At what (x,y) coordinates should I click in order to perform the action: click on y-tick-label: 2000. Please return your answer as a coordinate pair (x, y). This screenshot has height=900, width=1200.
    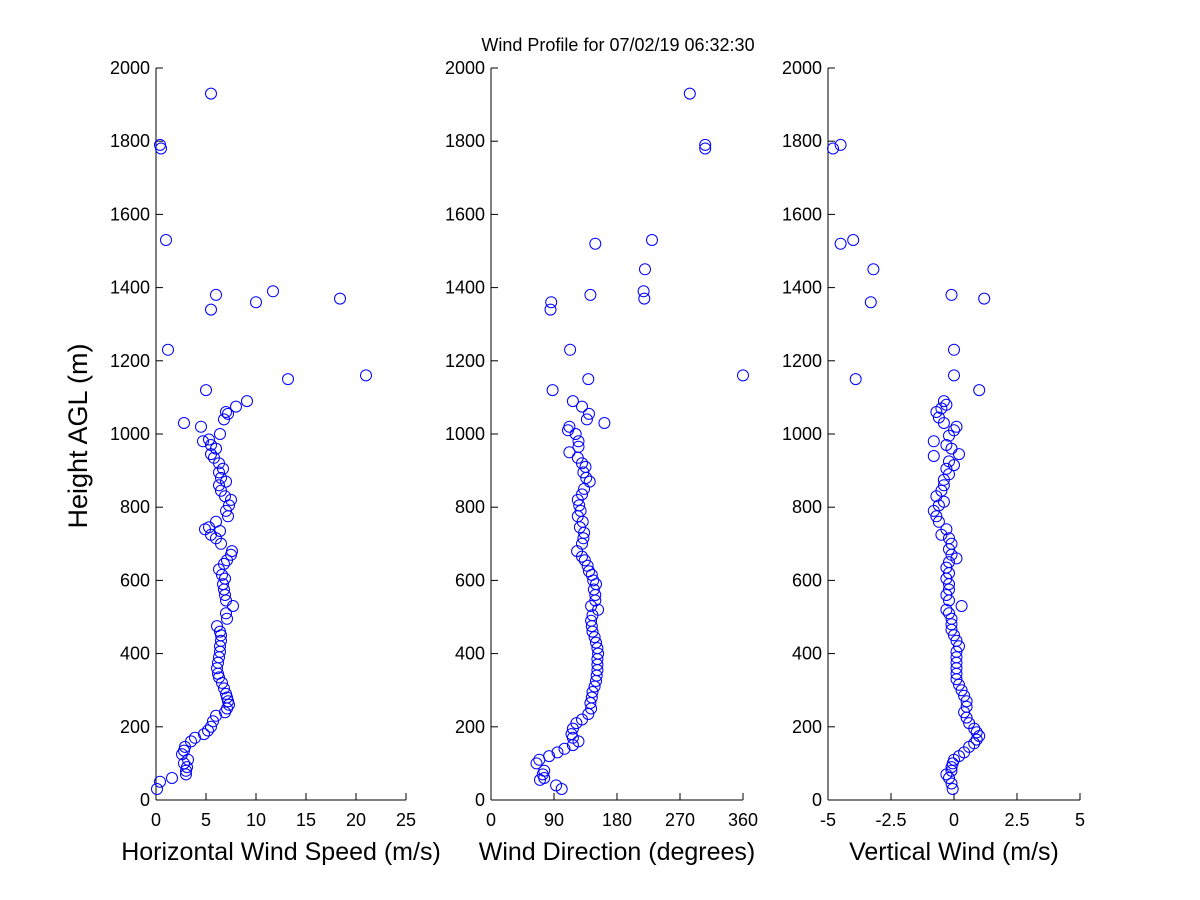
    Looking at the image, I should click on (802, 68).